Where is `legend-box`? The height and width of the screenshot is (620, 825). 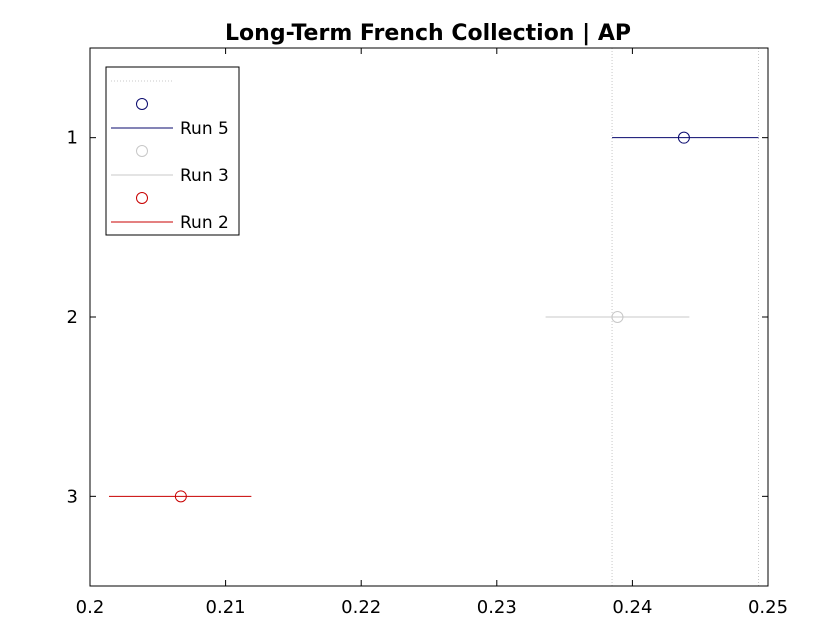 legend-box is located at coordinates (172, 151).